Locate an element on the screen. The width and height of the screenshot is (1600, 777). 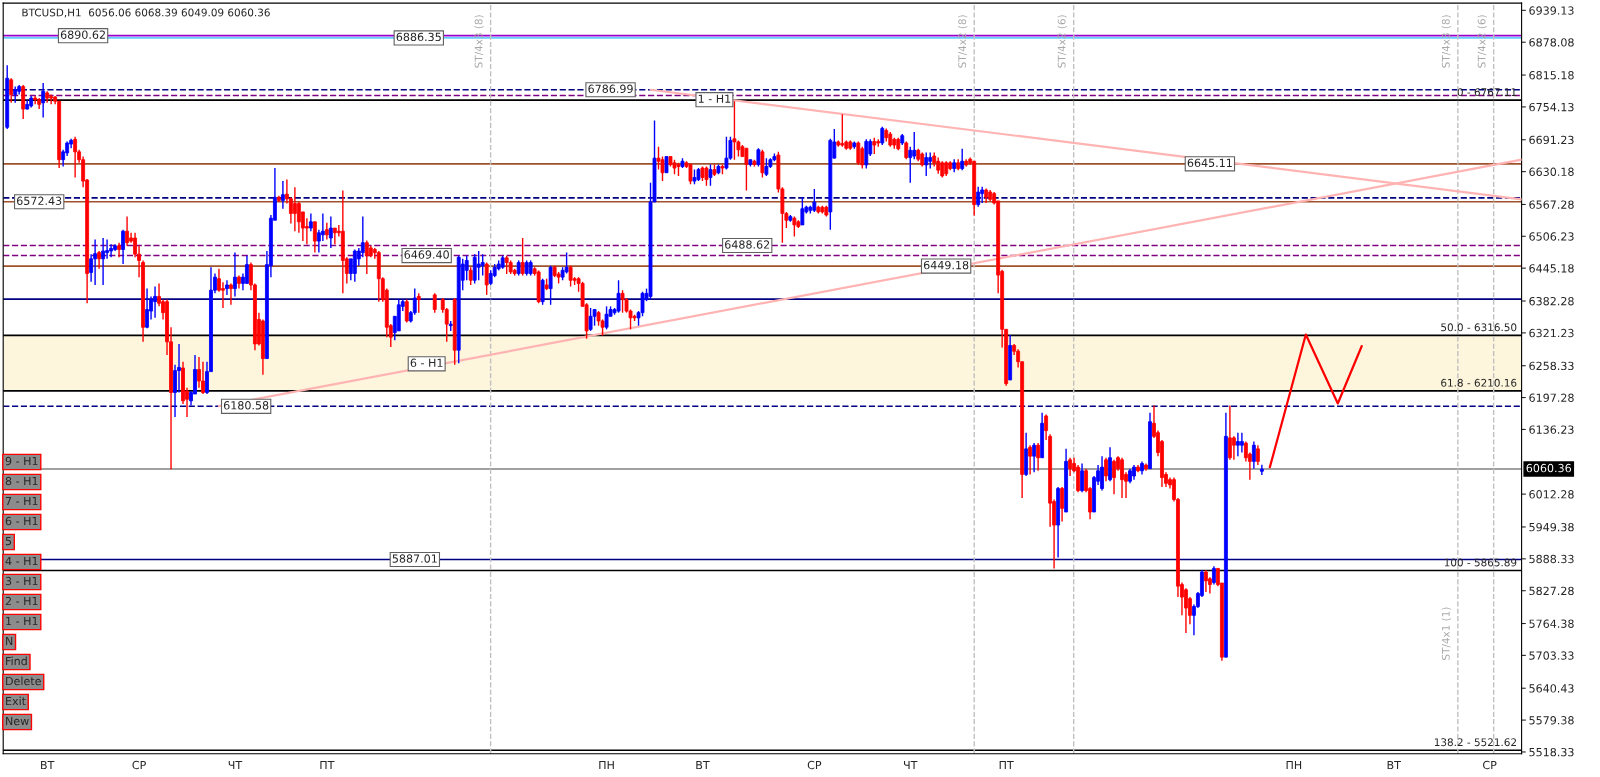
y-tick-label: 5949.38 is located at coordinates (1551, 527).